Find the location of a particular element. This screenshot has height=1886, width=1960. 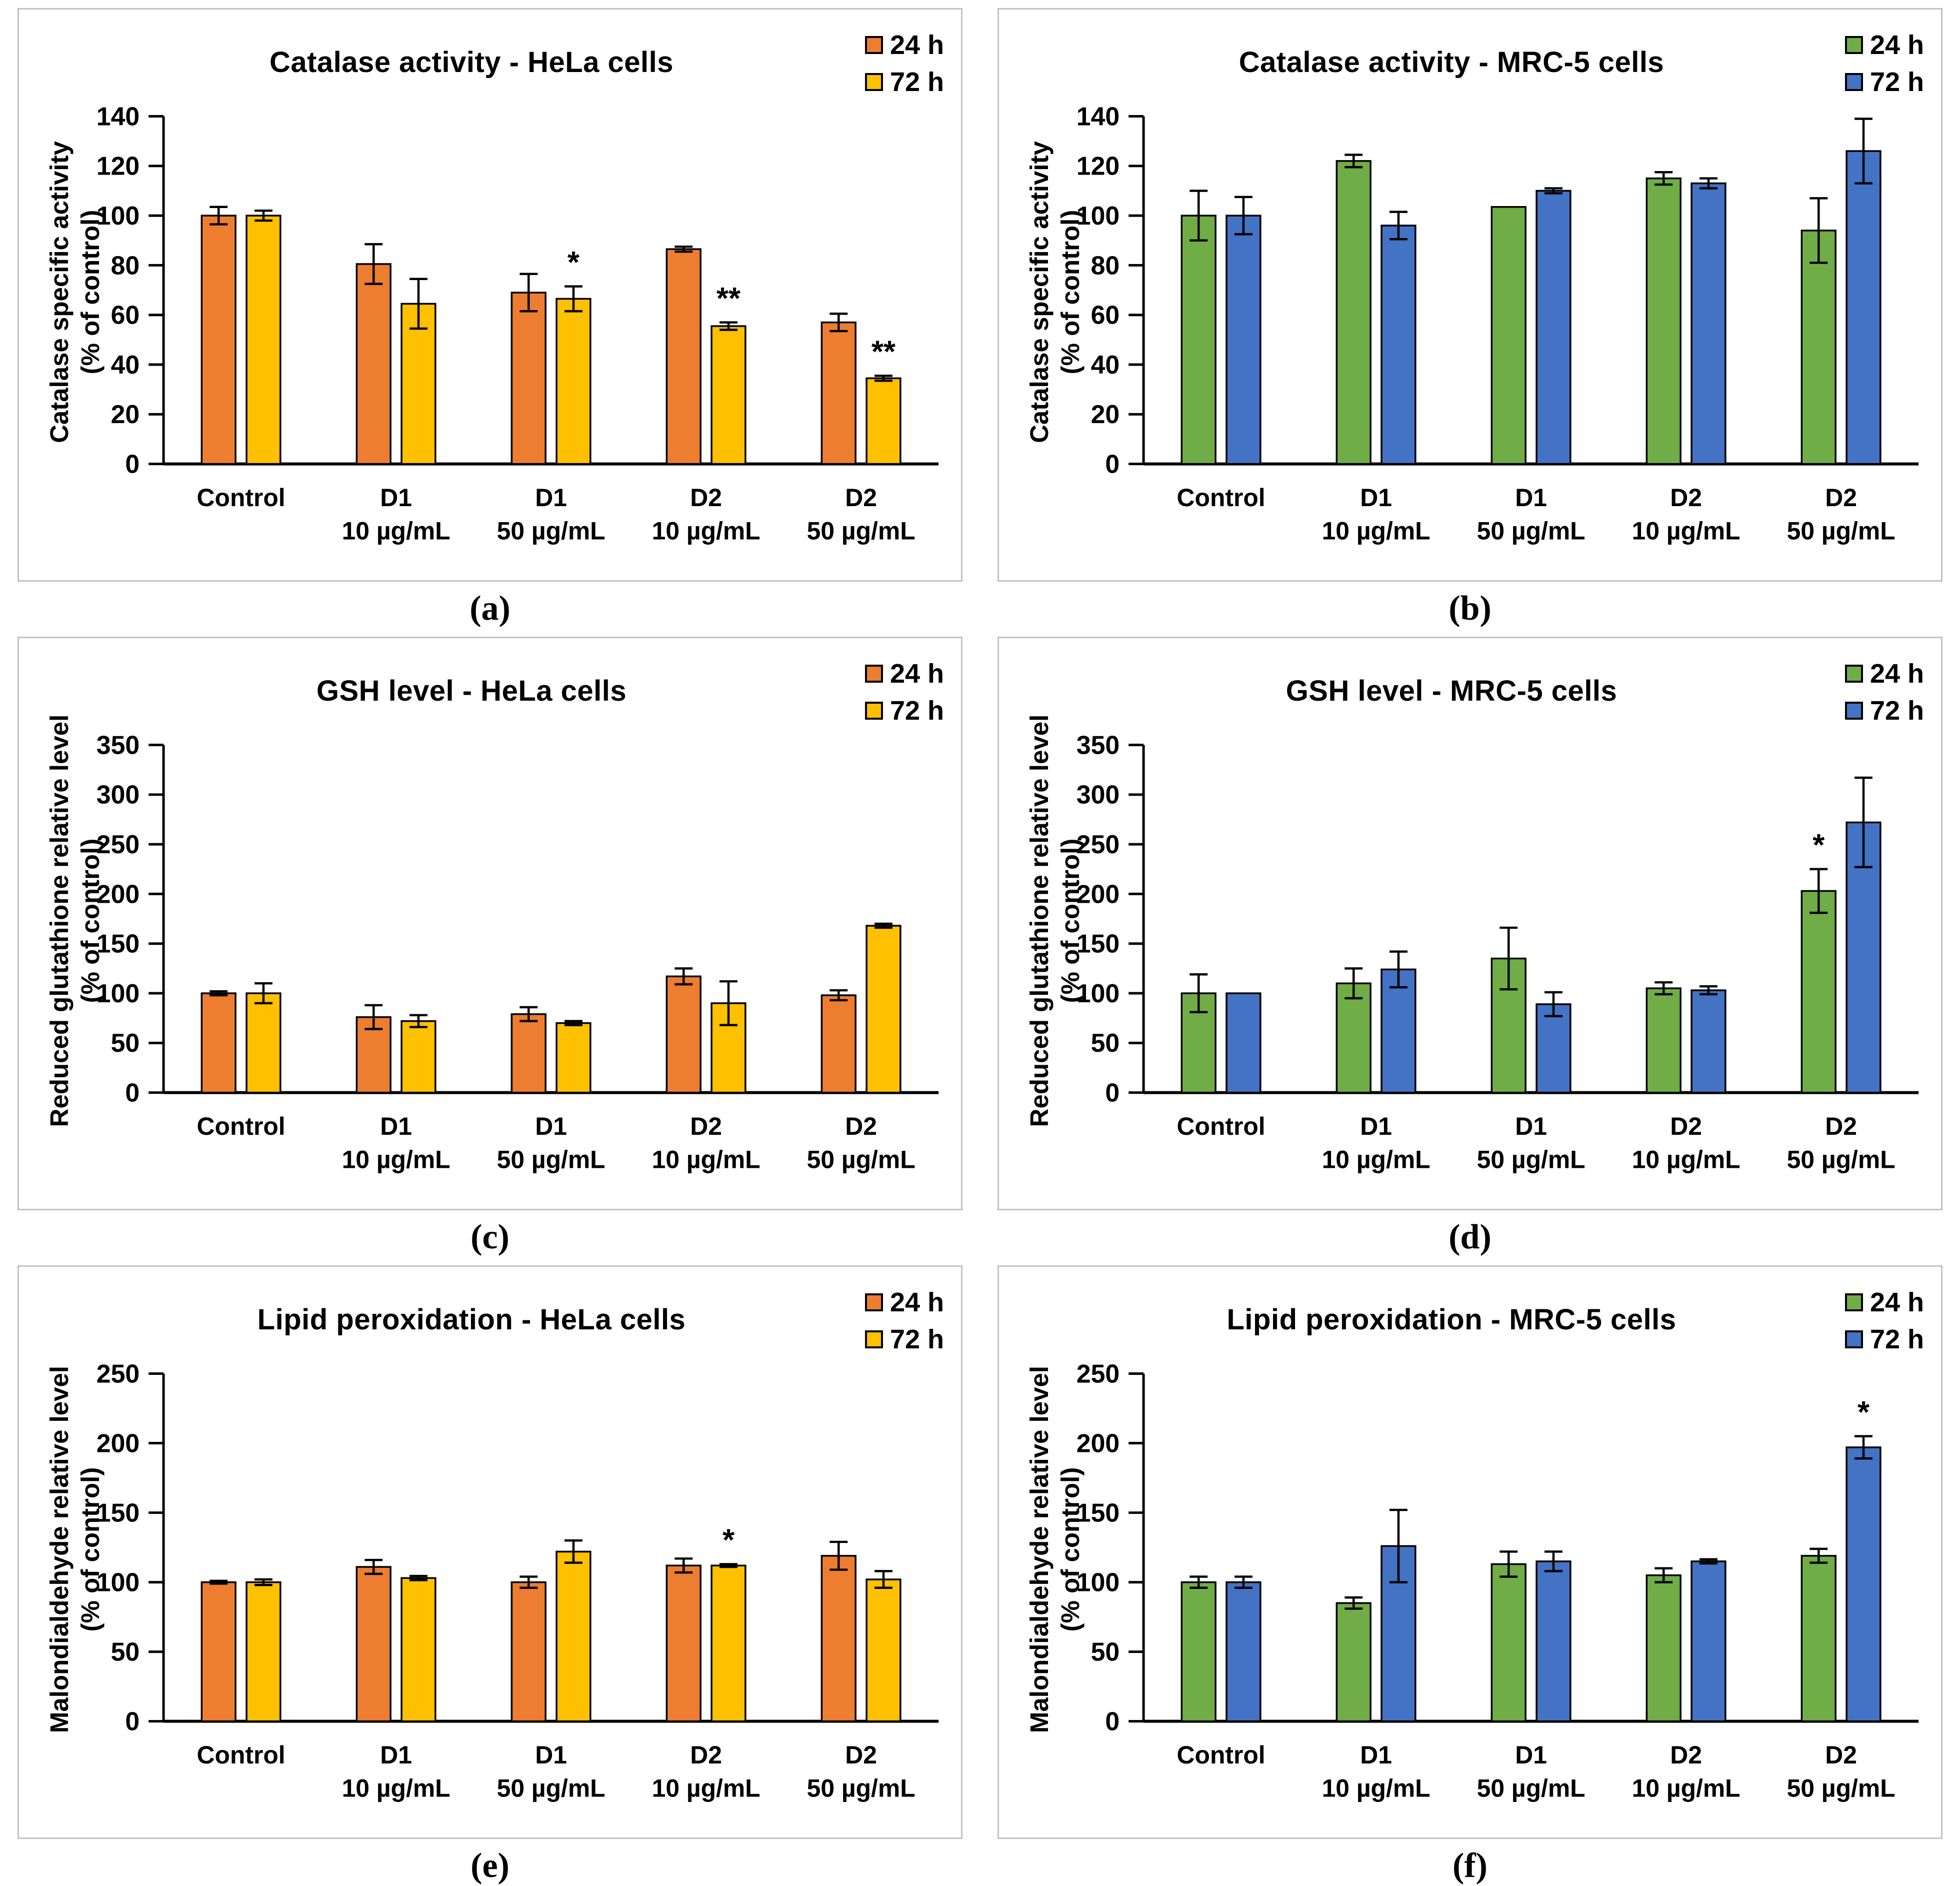

svg-text: 300 is located at coordinates (118, 794).